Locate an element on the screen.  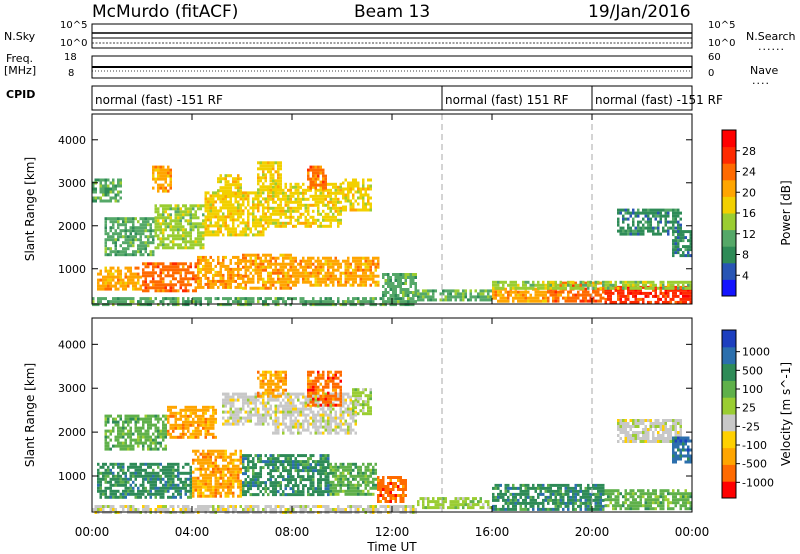
y-tick-label: 4000 is located at coordinates (72, 344).